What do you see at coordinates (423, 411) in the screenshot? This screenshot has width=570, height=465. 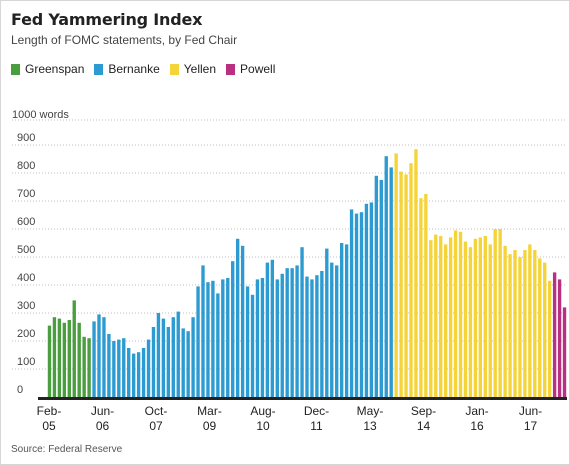 I see `x-tick-month: Sep-` at bounding box center [423, 411].